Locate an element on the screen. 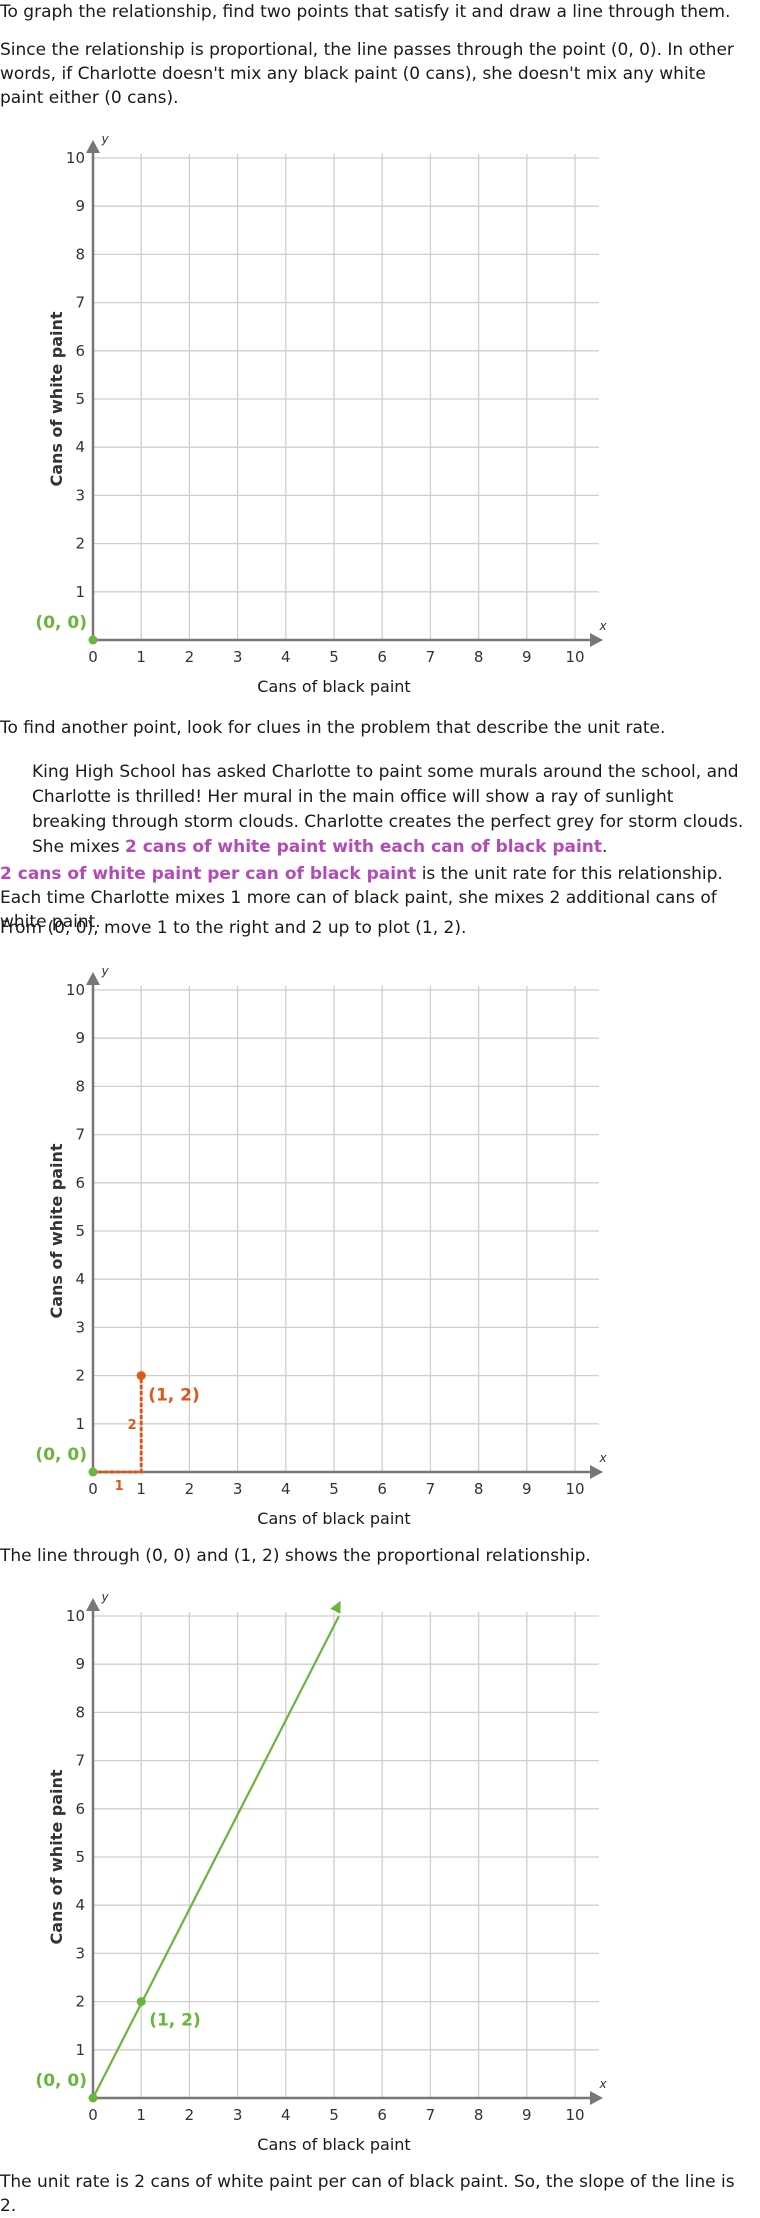 The height and width of the screenshot is (2218, 760). proportional-line is located at coordinates (216, 1856).